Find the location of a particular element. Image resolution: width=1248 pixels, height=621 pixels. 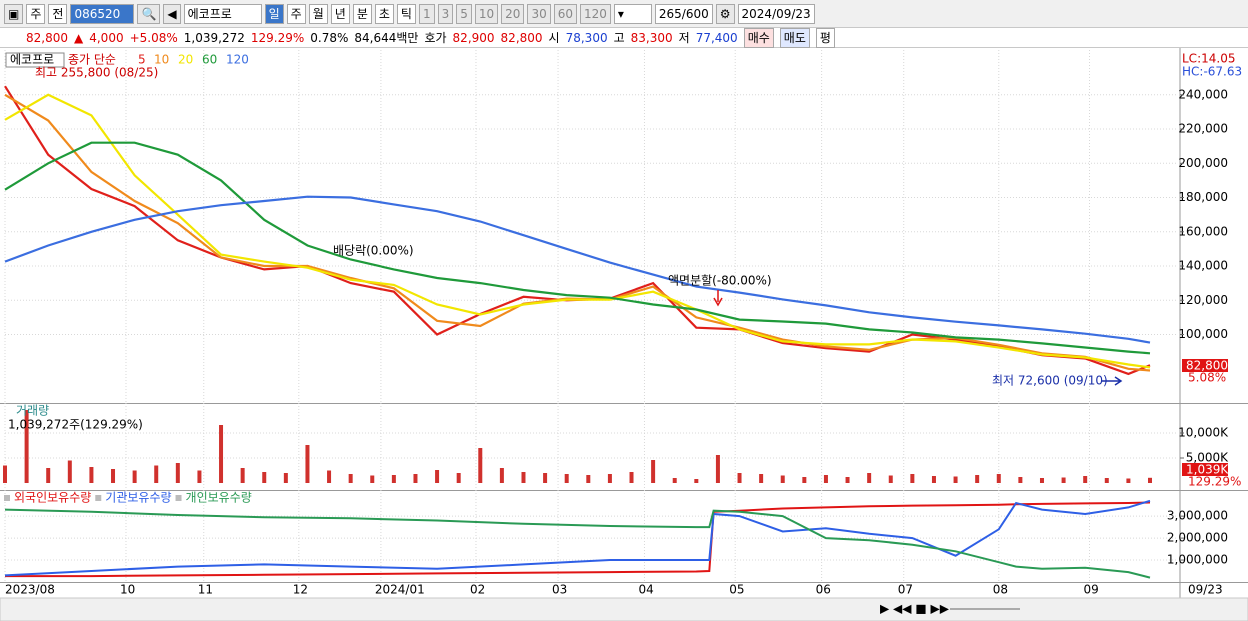

annotation: 최저 72,600 (09/10) is located at coordinates (1050, 381).